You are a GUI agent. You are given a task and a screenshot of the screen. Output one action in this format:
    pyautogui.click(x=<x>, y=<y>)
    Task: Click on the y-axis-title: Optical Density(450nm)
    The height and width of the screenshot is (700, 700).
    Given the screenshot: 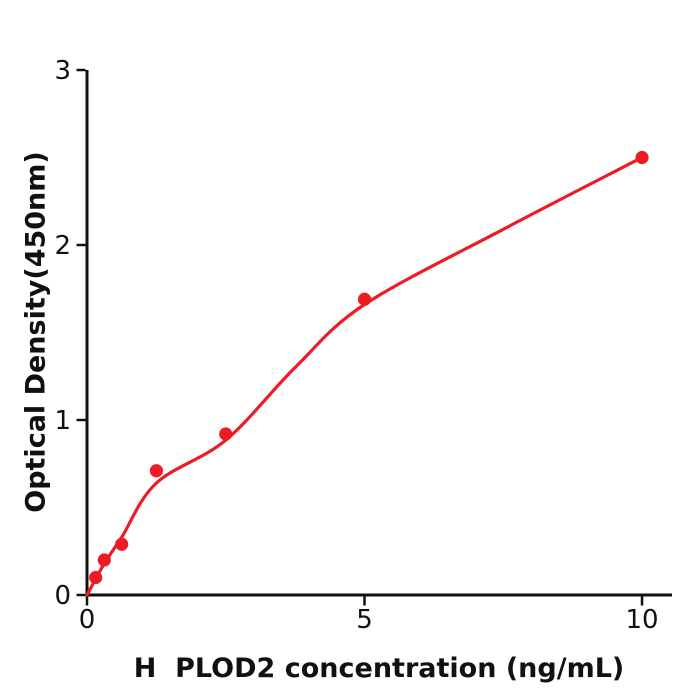 What is the action you would take?
    pyautogui.click(x=36, y=332)
    